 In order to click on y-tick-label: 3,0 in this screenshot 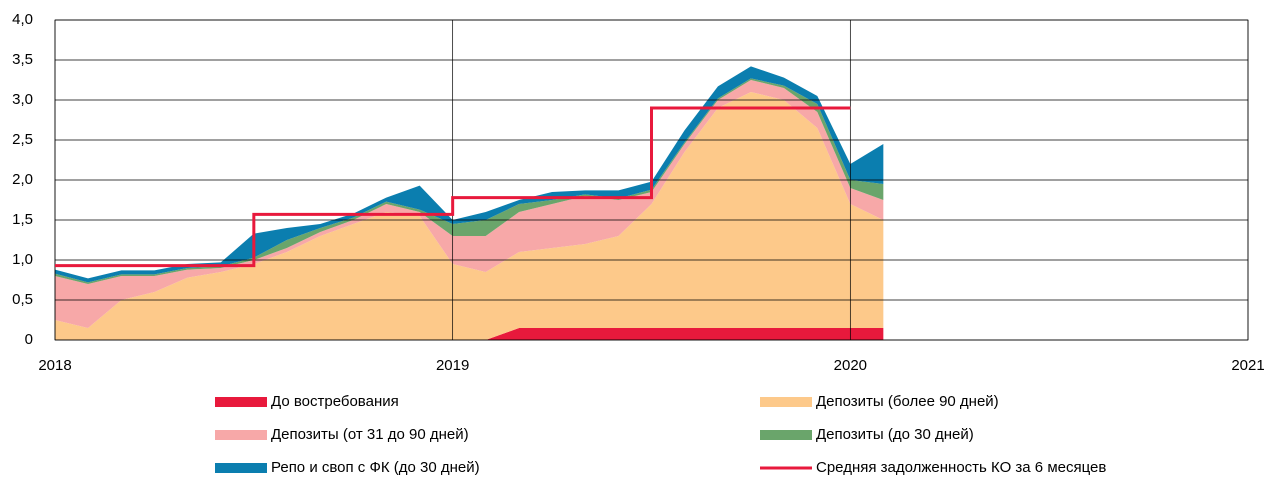, I will do `click(22, 99)`.